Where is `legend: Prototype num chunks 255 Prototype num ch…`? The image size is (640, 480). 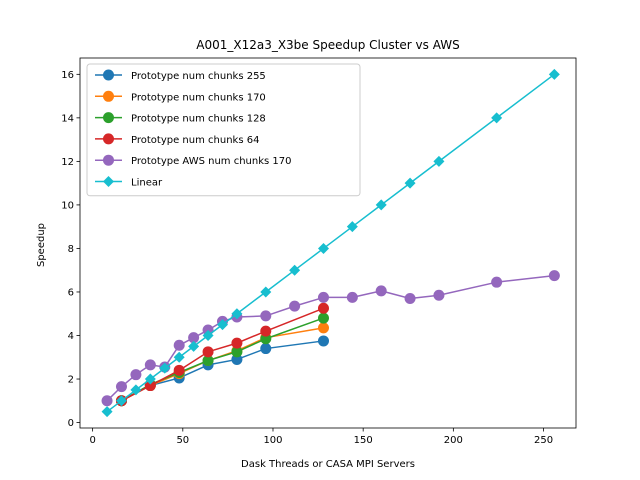 legend: Prototype num chunks 255 Prototype num ch… is located at coordinates (223, 130).